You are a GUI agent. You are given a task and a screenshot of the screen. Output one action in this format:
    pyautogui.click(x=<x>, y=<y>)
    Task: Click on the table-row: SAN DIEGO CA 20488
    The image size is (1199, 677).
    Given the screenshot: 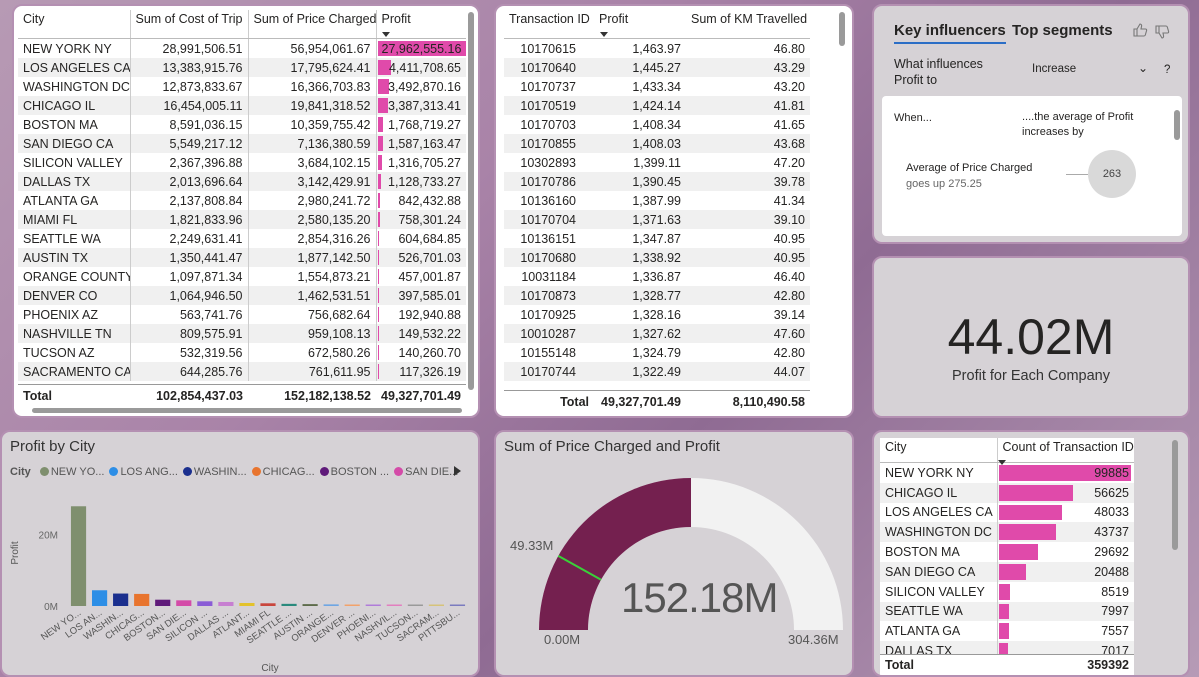 What is the action you would take?
    pyautogui.click(x=1007, y=571)
    